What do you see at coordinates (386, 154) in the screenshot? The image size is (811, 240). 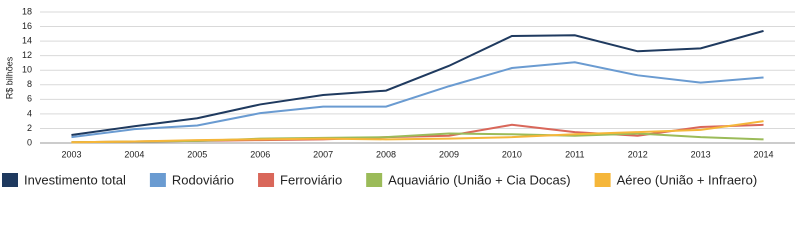 I see `x-tick-label: 2008` at bounding box center [386, 154].